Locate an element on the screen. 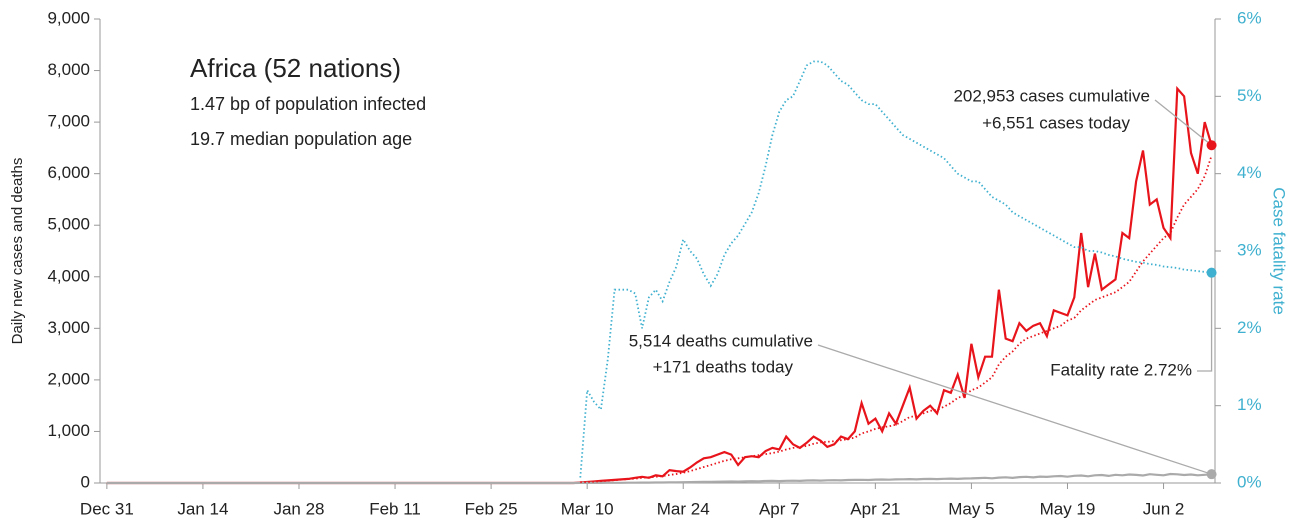  x-tick-label: Mar 10 is located at coordinates (587, 508).